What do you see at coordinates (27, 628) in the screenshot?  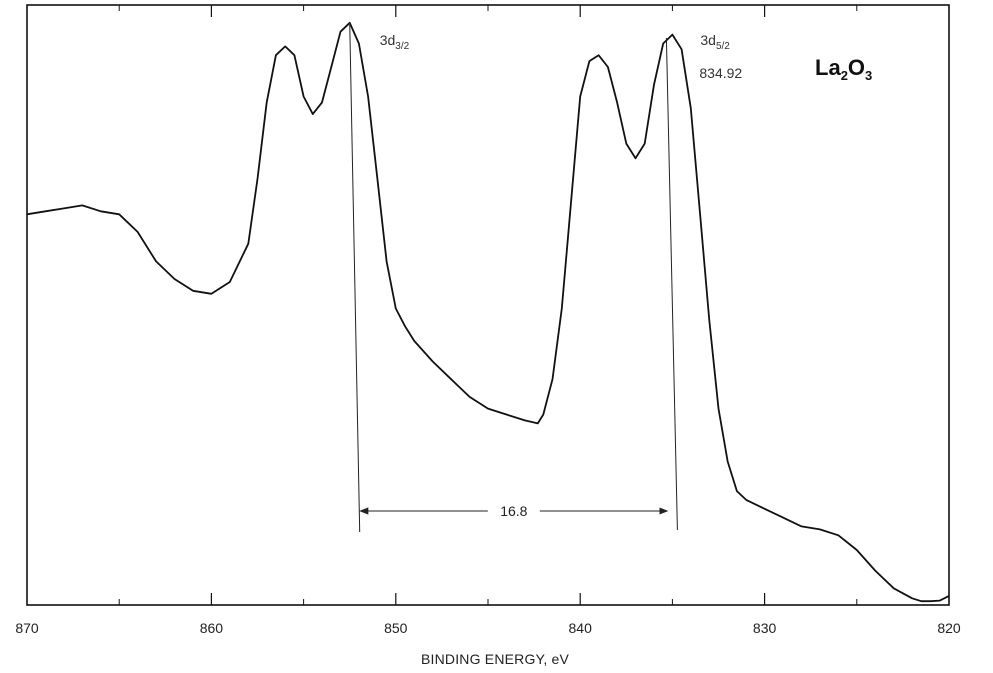 I see `x-tick-label-870: 870` at bounding box center [27, 628].